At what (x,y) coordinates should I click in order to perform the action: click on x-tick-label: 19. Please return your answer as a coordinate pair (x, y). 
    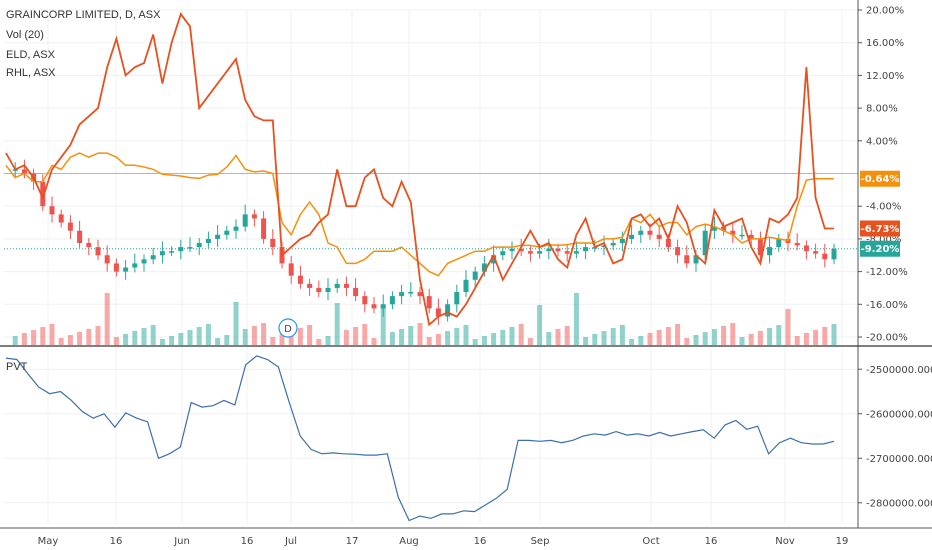
    Looking at the image, I should click on (842, 541).